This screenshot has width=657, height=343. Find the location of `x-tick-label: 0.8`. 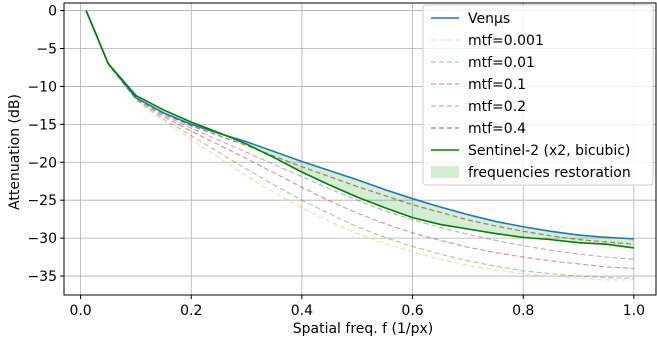

x-tick-label: 0.8 is located at coordinates (523, 311).